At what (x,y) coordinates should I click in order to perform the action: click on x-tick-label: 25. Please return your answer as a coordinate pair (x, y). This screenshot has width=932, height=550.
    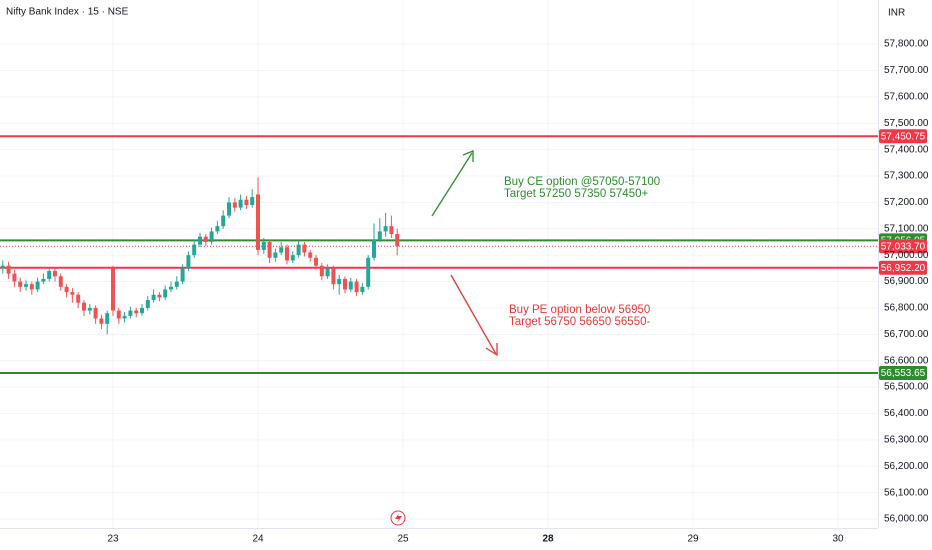
    Looking at the image, I should click on (403, 539).